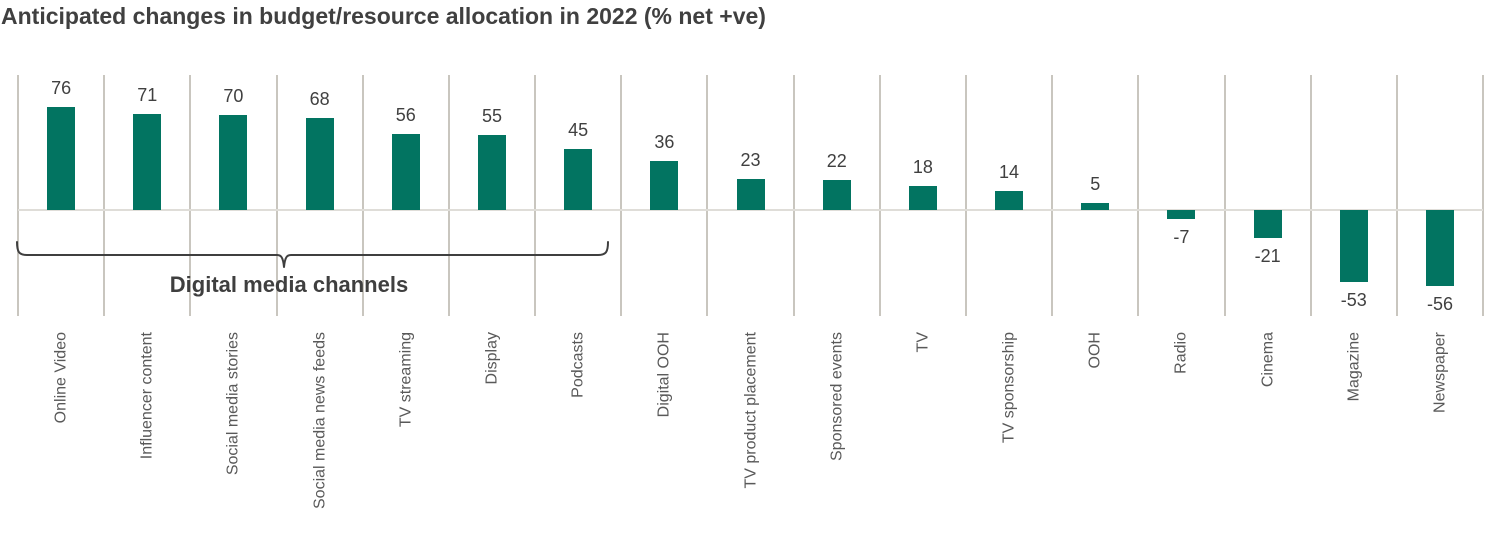 This screenshot has height=541, width=1500. What do you see at coordinates (491, 116) in the screenshot?
I see `value-label: 55` at bounding box center [491, 116].